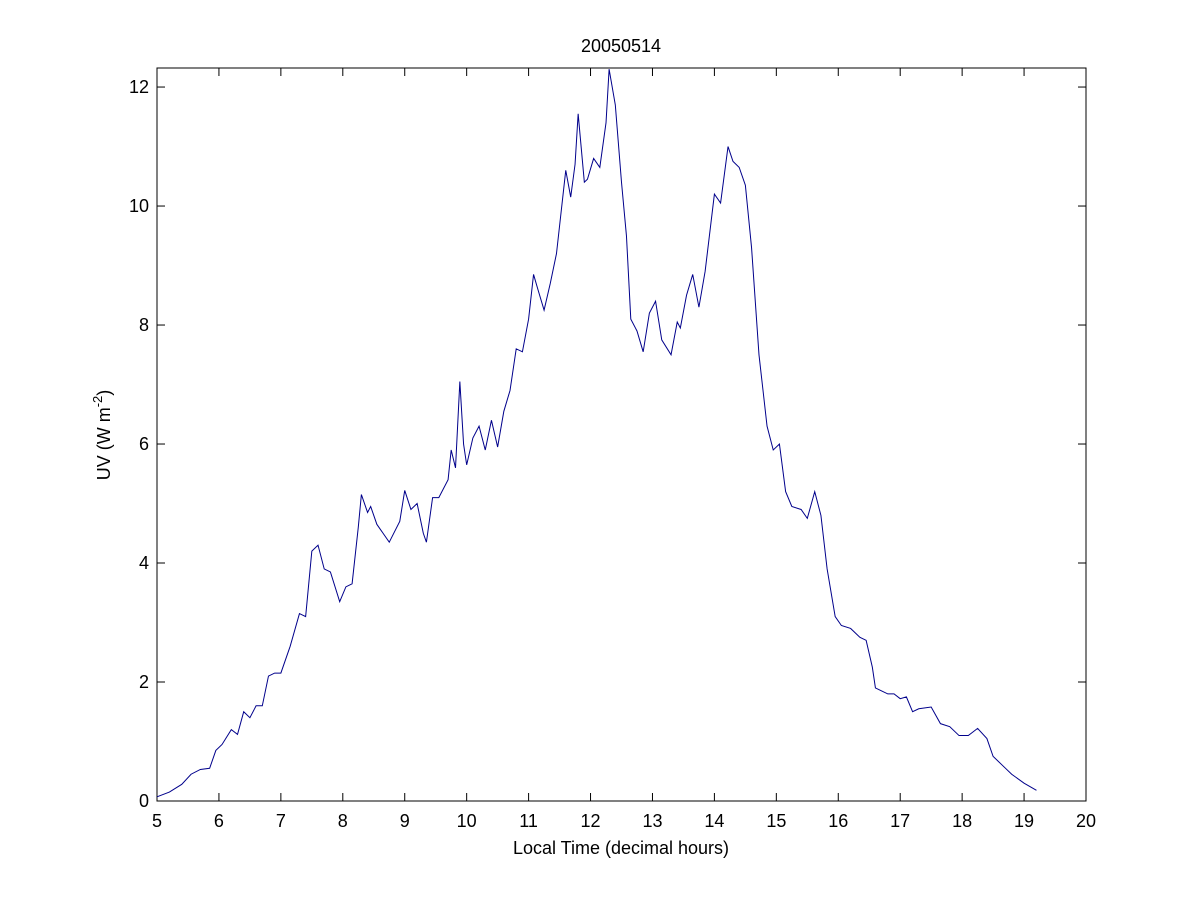 This screenshot has width=1200, height=900. I want to click on x-tick-label: 17, so click(900, 821).